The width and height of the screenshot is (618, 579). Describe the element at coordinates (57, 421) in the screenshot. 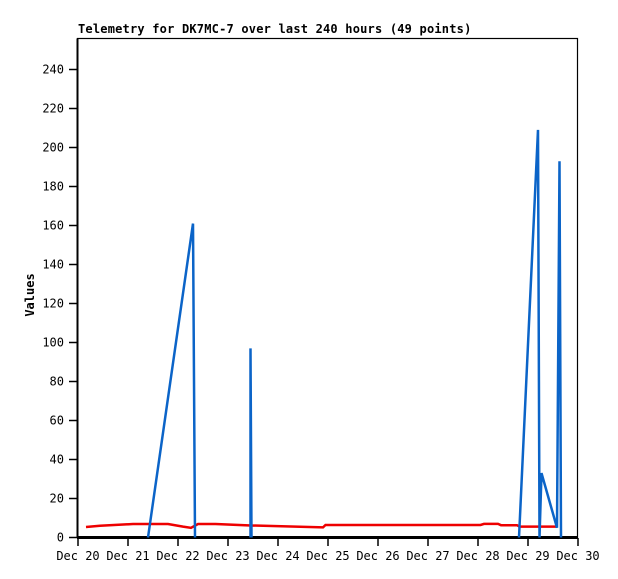

I see `y-tick-label: 60` at that location.